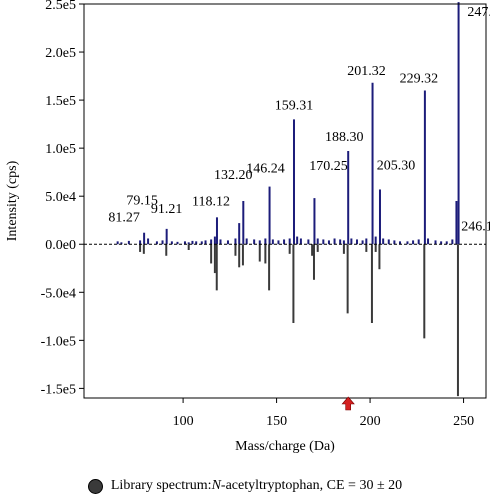  Describe the element at coordinates (328, 166) in the screenshot. I see `peak-label: 170.25` at that location.